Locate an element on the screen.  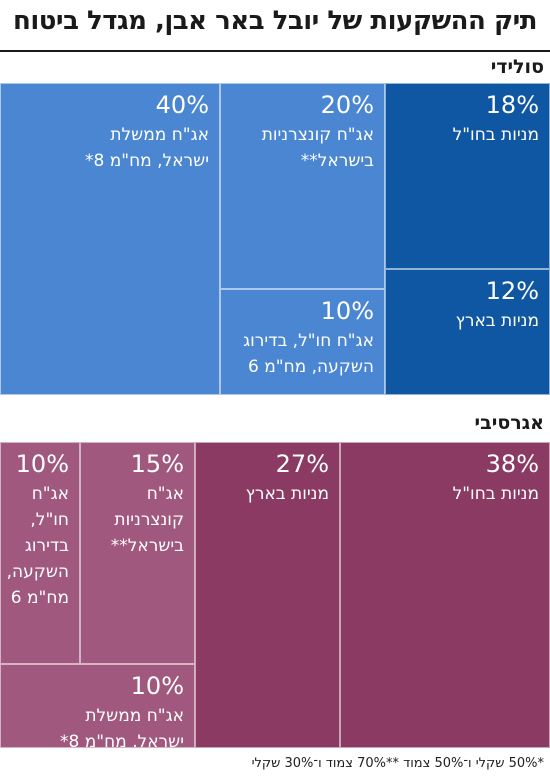
chart-title: תיק ההשקעות של יובל באר אבן, מגדל ביטוח is located at coordinates (275, 21).